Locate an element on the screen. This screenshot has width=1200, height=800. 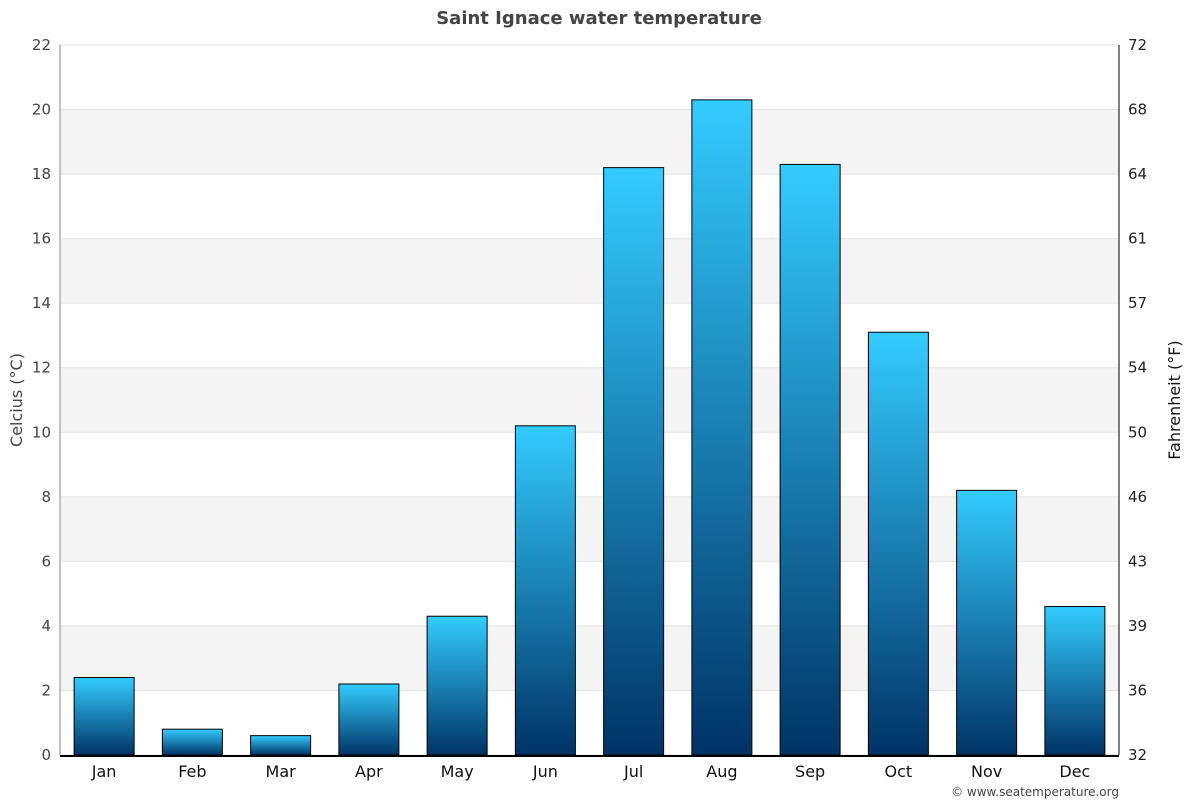
y2-tick-label: 43 is located at coordinates (1137, 561).